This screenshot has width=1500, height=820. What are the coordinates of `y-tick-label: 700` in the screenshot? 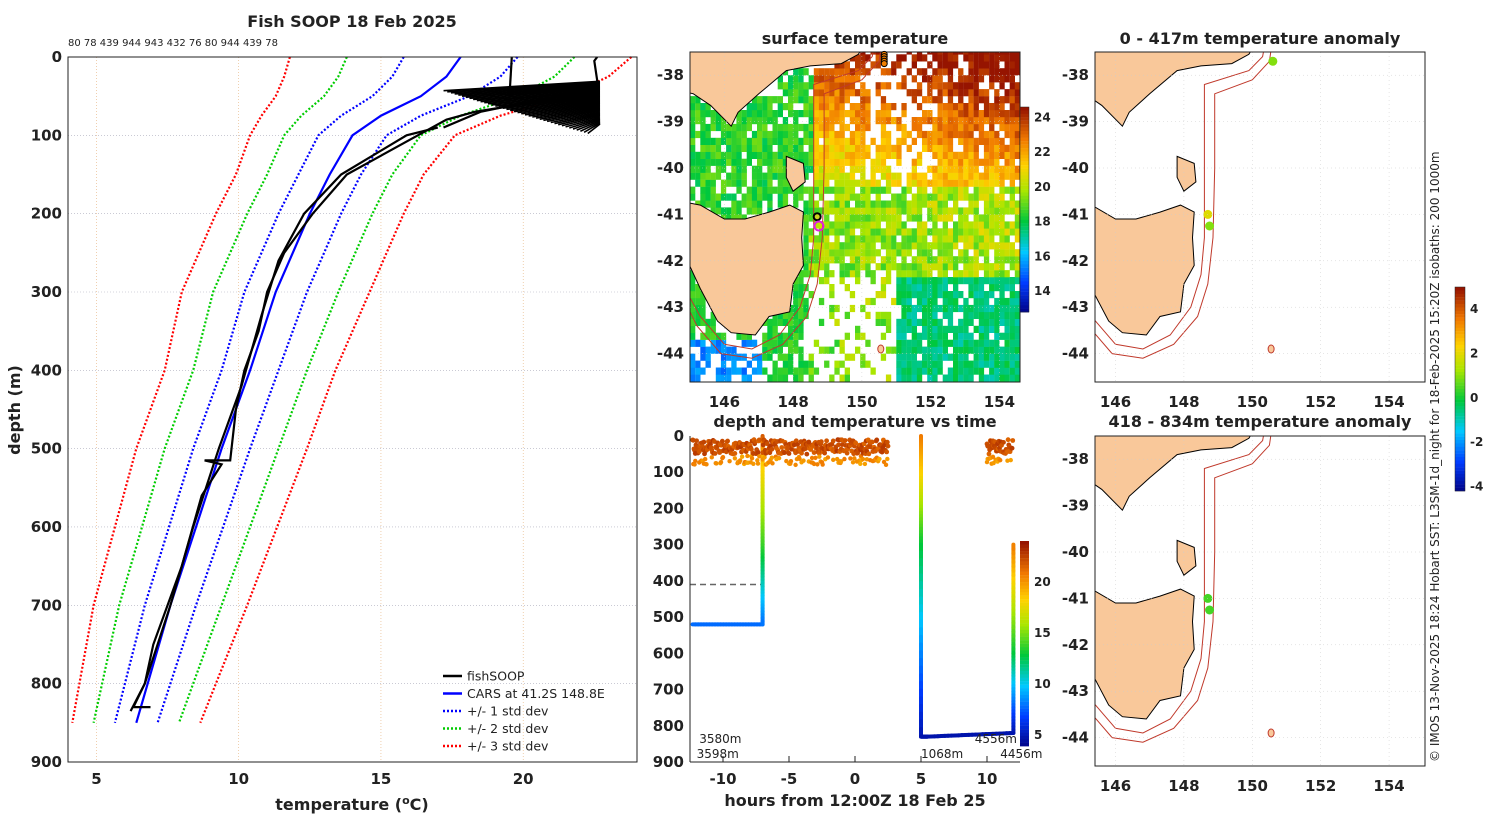 It's located at (668, 690).